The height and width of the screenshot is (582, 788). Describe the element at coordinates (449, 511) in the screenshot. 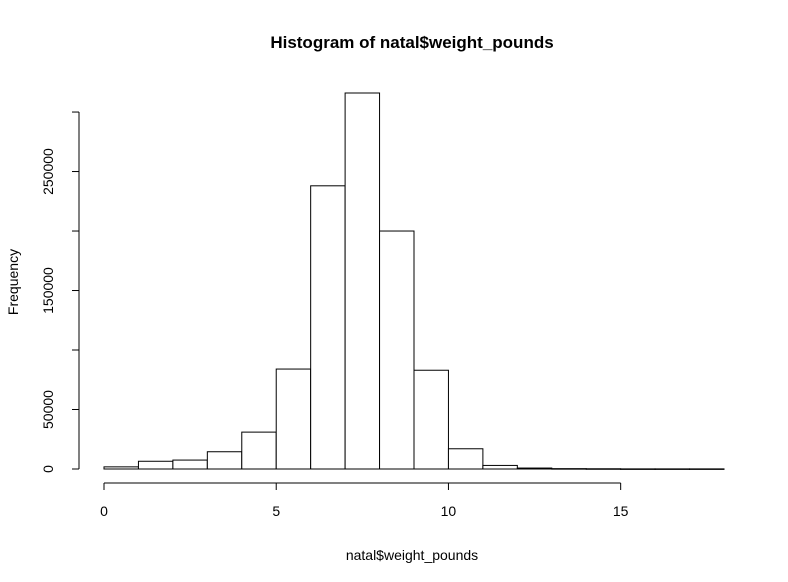

I see `x-tick-label-10: 10` at that location.